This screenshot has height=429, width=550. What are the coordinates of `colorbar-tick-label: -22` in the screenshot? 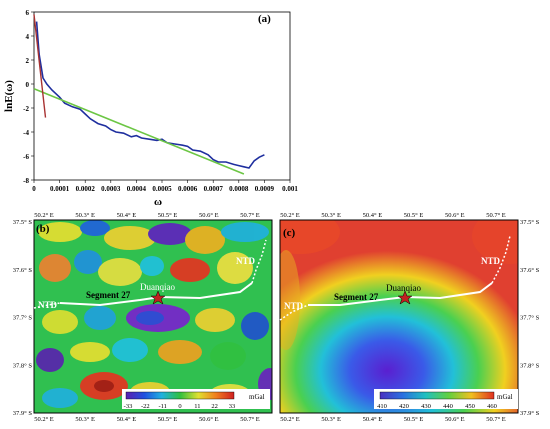 It's located at (145, 406).